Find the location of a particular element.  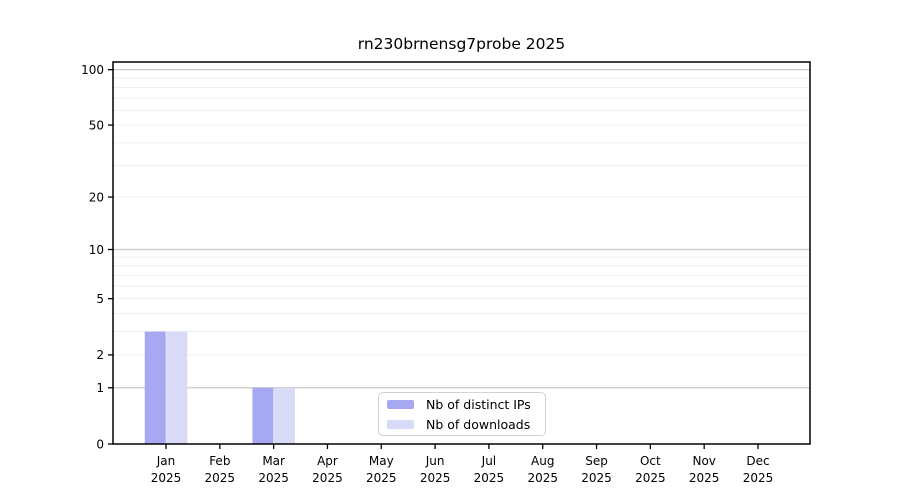

bar-downloads-mar is located at coordinates (284, 415).